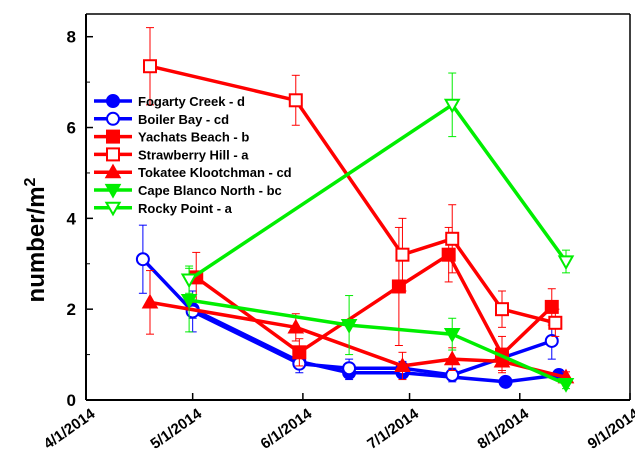  What do you see at coordinates (71, 309) in the screenshot?
I see `y-tick-label: 2` at bounding box center [71, 309].